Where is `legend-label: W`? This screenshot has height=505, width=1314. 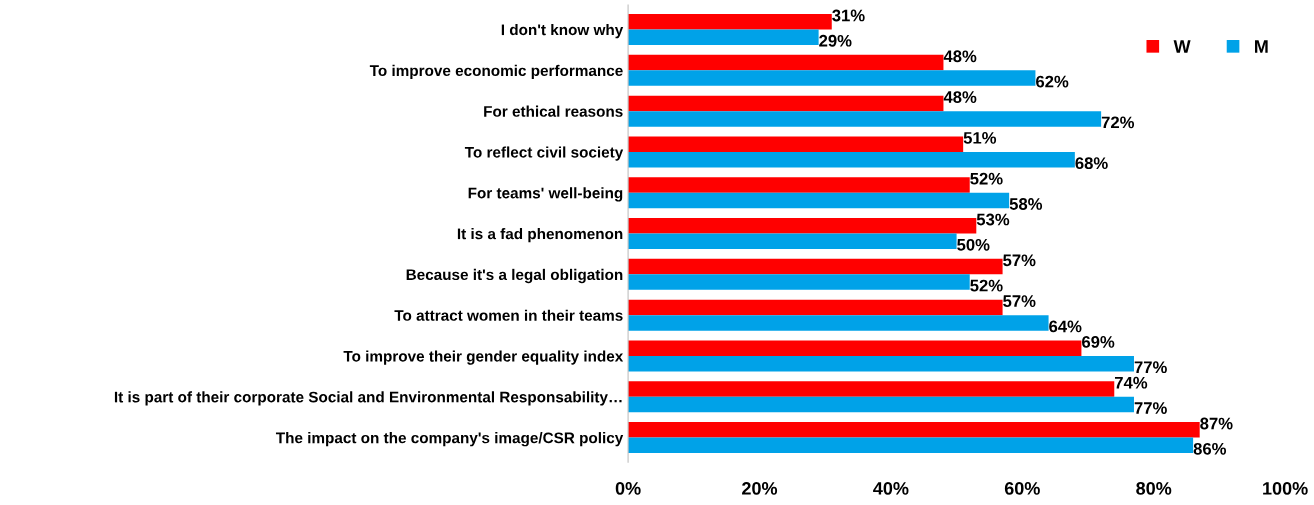 legend-label: W is located at coordinates (1182, 46).